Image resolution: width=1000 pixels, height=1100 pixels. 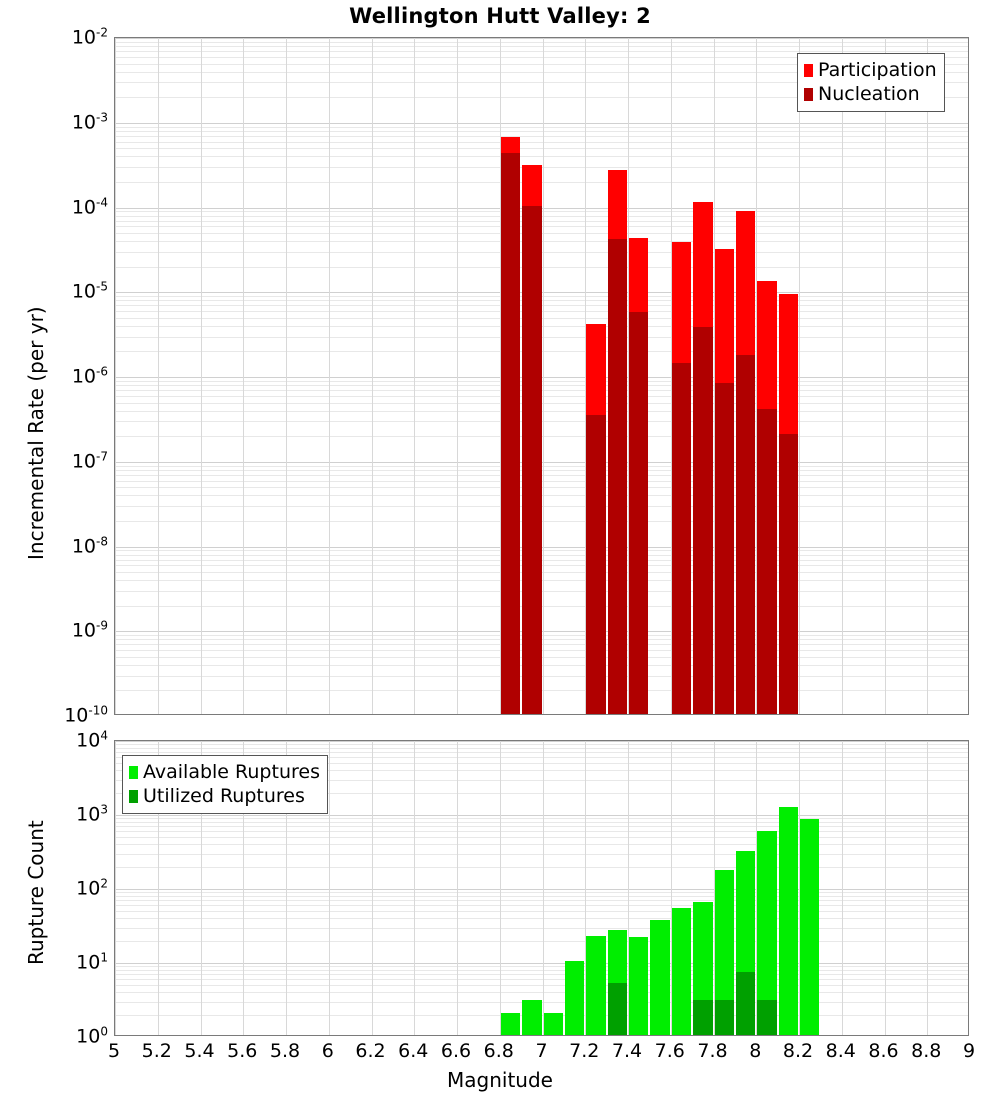 What do you see at coordinates (89, 37) in the screenshot?
I see `y-tick-label: 10⁻²` at bounding box center [89, 37].